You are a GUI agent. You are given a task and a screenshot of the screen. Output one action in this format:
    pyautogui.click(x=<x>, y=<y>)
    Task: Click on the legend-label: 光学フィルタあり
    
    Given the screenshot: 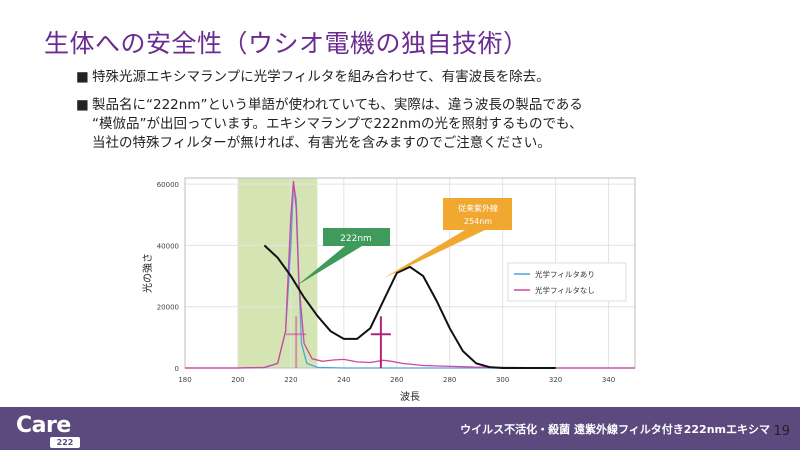 What is the action you would take?
    pyautogui.click(x=565, y=274)
    